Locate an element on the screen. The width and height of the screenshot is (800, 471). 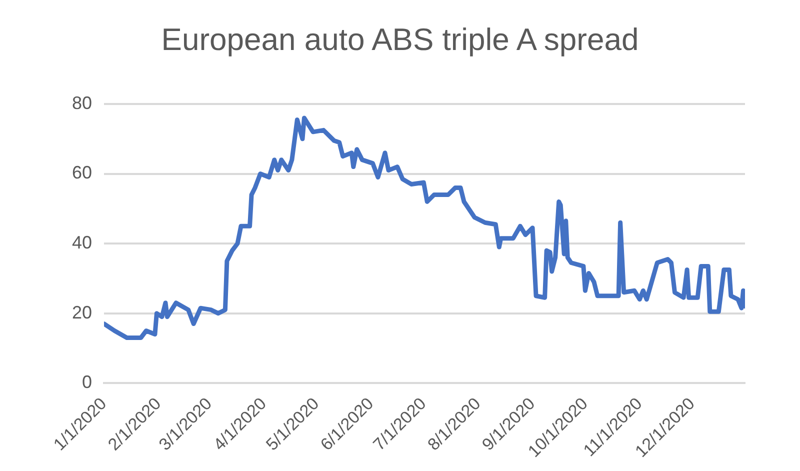
chart-title: European auto ABS triple A spread is located at coordinates (400, 40).